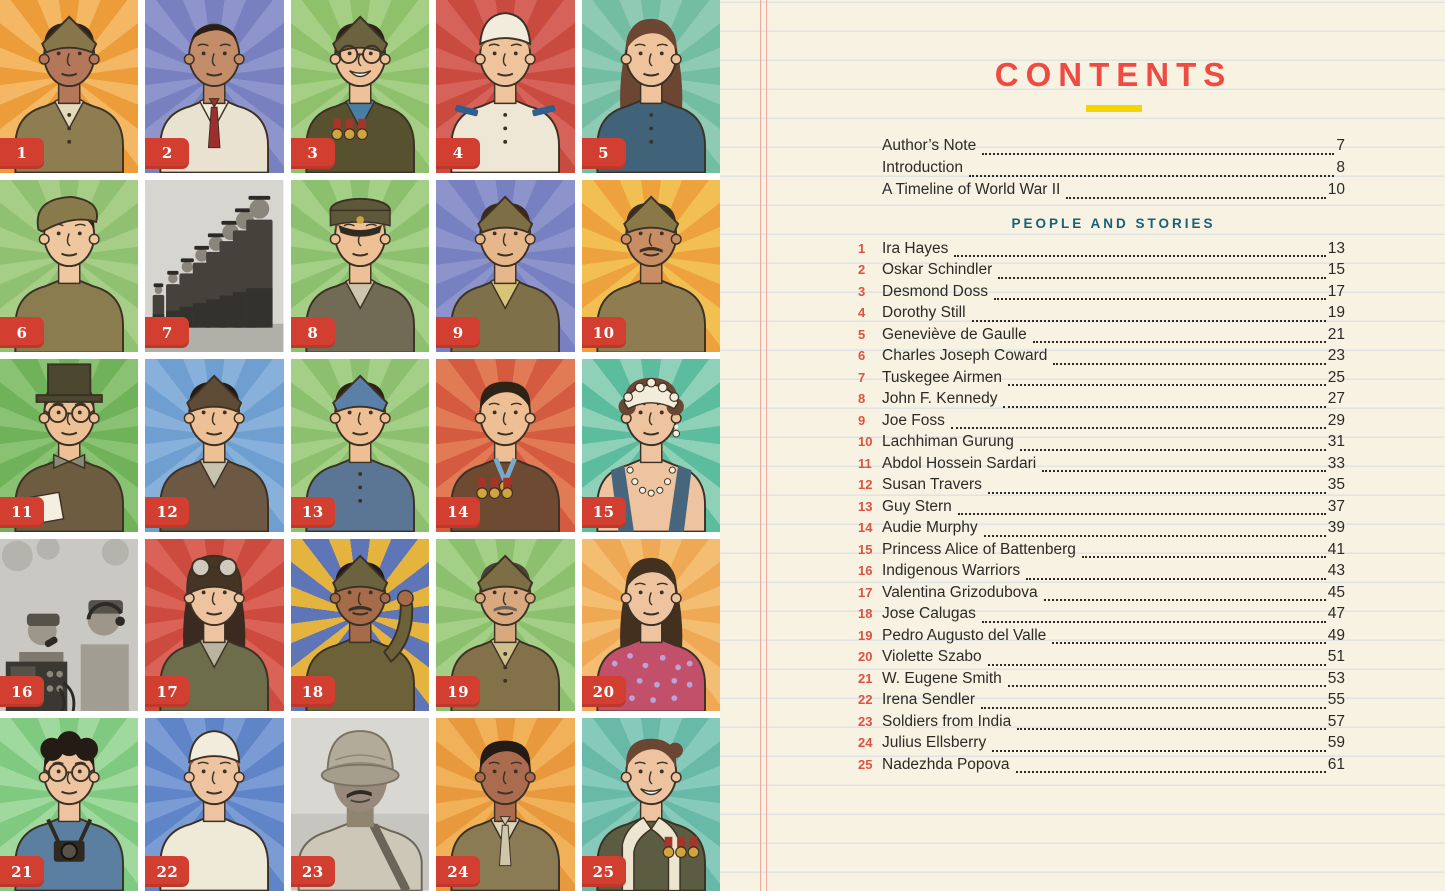  I want to click on portrait-cell-19: 19, so click(505, 625).